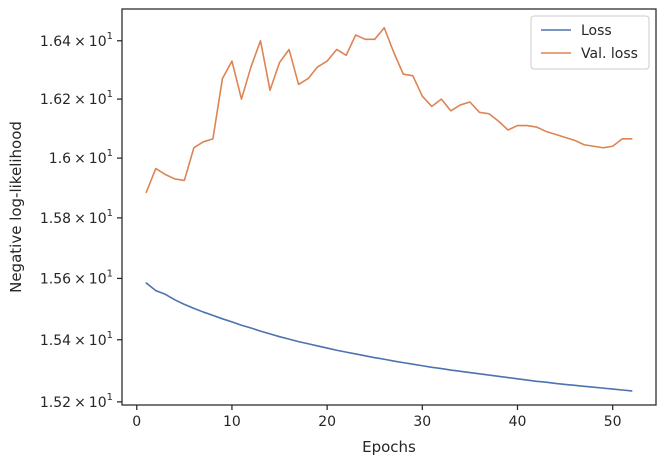  What do you see at coordinates (136, 422) in the screenshot?
I see `x-tick-label: 0` at bounding box center [136, 422].